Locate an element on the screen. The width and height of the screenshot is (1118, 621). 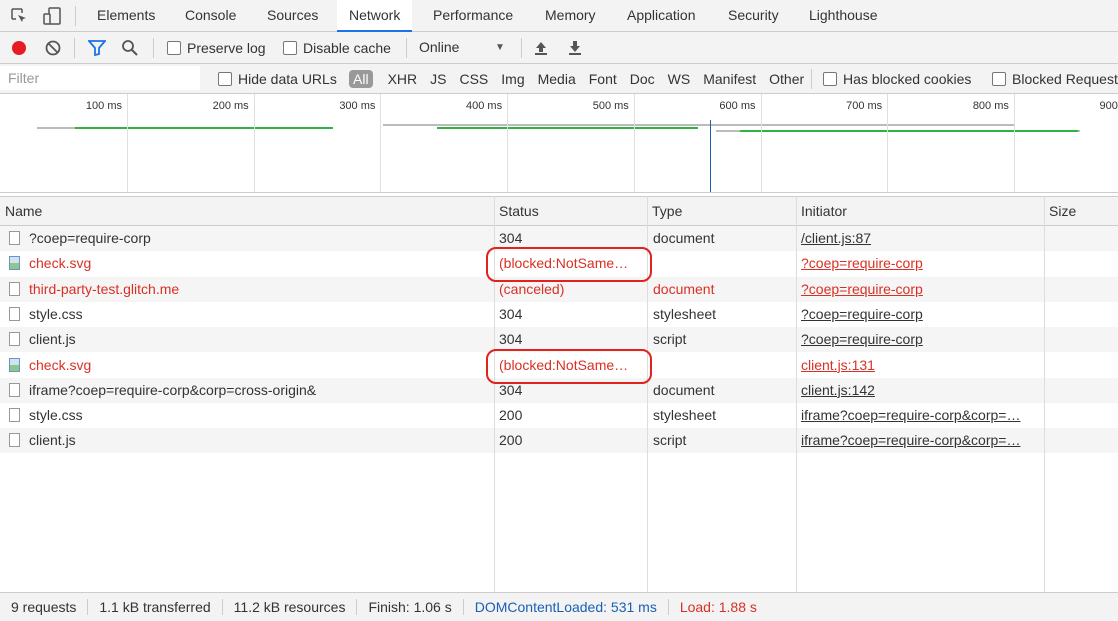
status-item: DOMContentLoaded: 531 ms is located at coordinates (566, 607).